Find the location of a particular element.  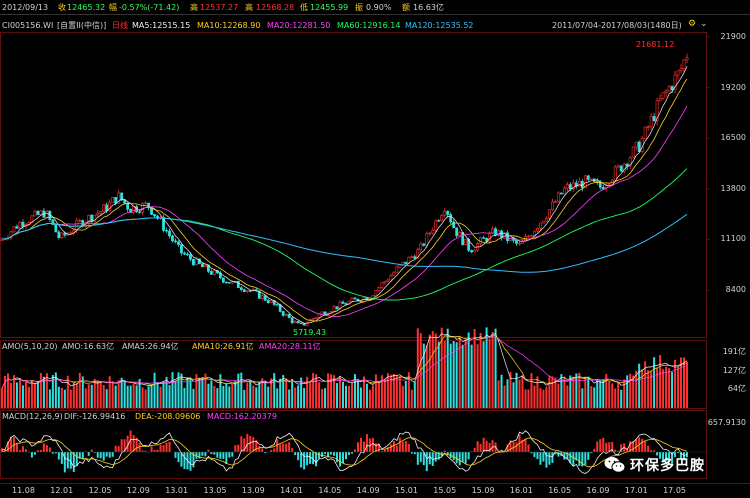

highest-value: 12568.28 is located at coordinates (275, 7).